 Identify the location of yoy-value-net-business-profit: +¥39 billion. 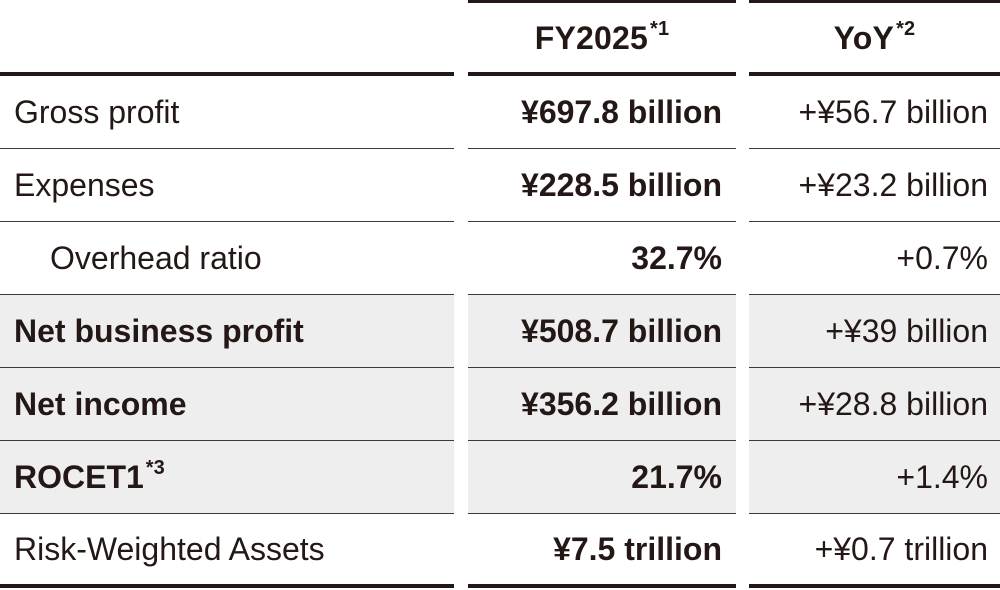
(874, 331).